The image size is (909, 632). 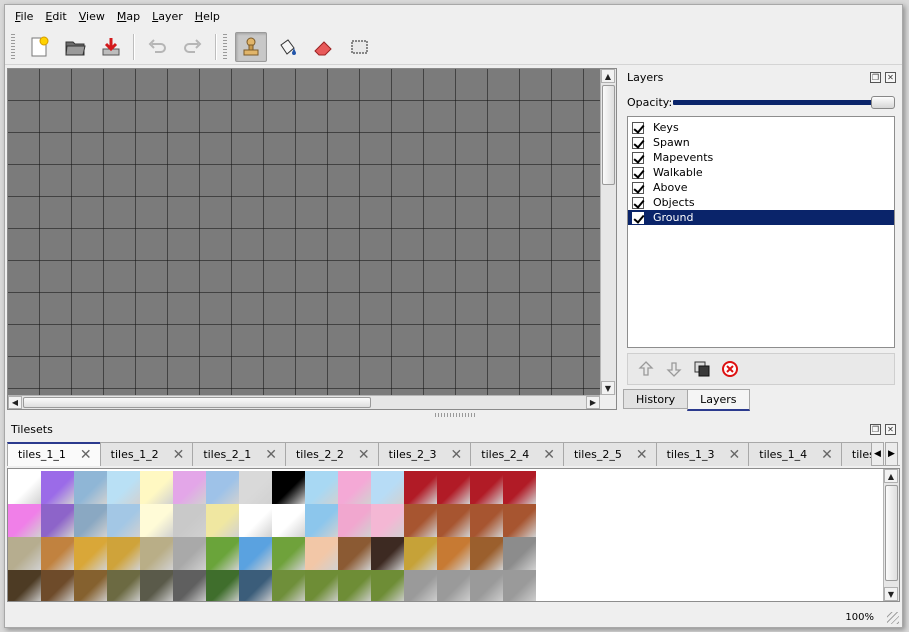 I want to click on layer-row-mapevents: Mapevents, so click(x=761, y=157).